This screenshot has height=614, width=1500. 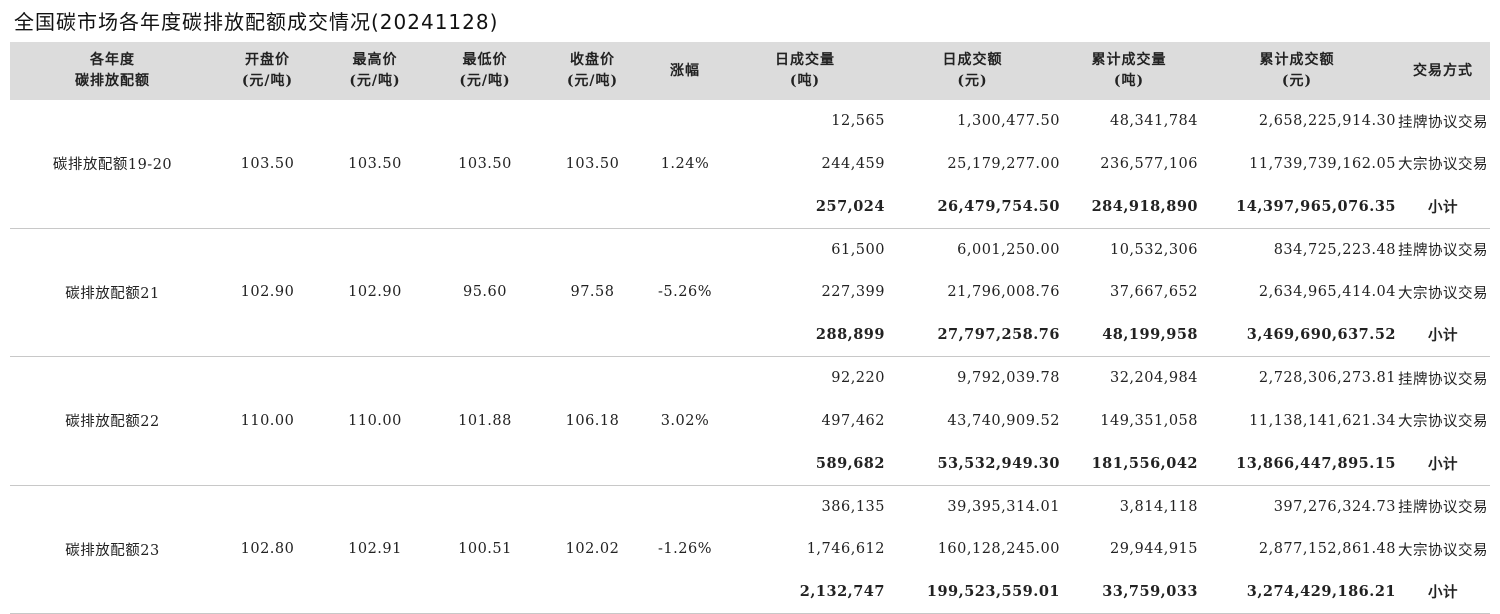 What do you see at coordinates (805, 335) in the screenshot?
I see `daily-volume-cell: 288,899` at bounding box center [805, 335].